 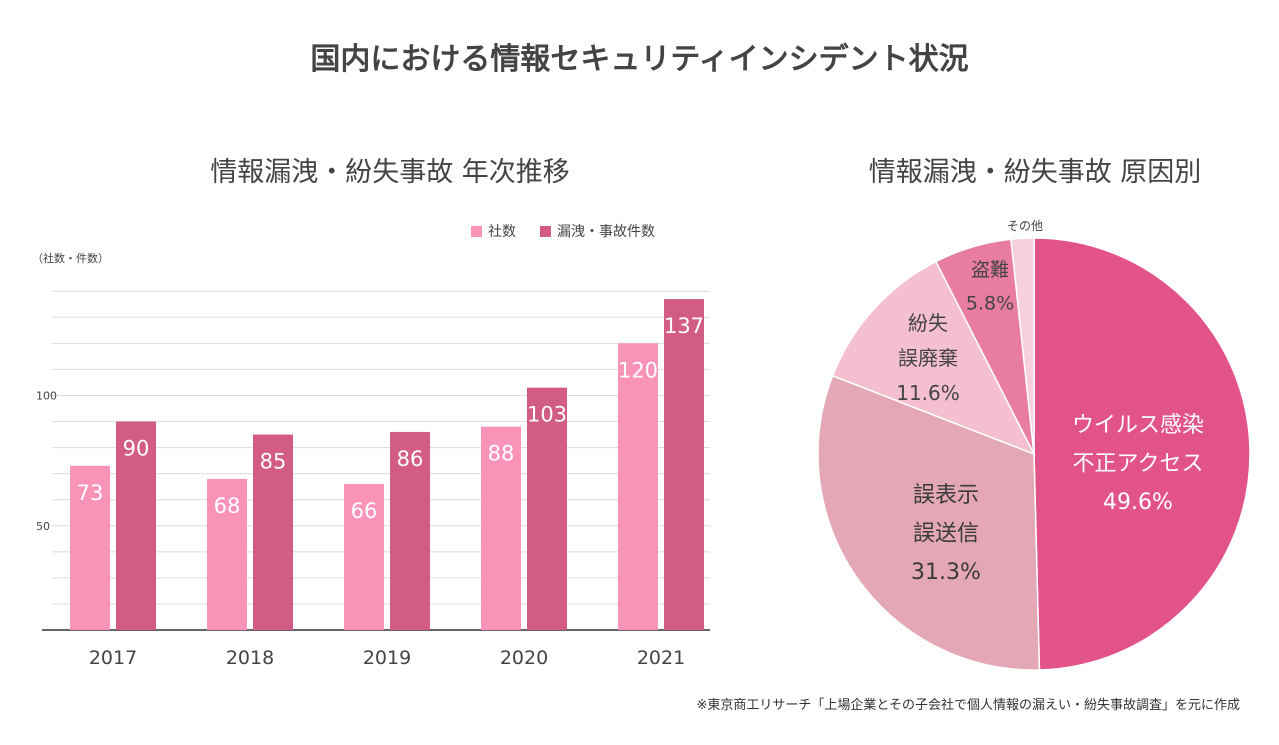 What do you see at coordinates (990, 270) in the screenshot?
I see `pie-slice-label: 盗難` at bounding box center [990, 270].